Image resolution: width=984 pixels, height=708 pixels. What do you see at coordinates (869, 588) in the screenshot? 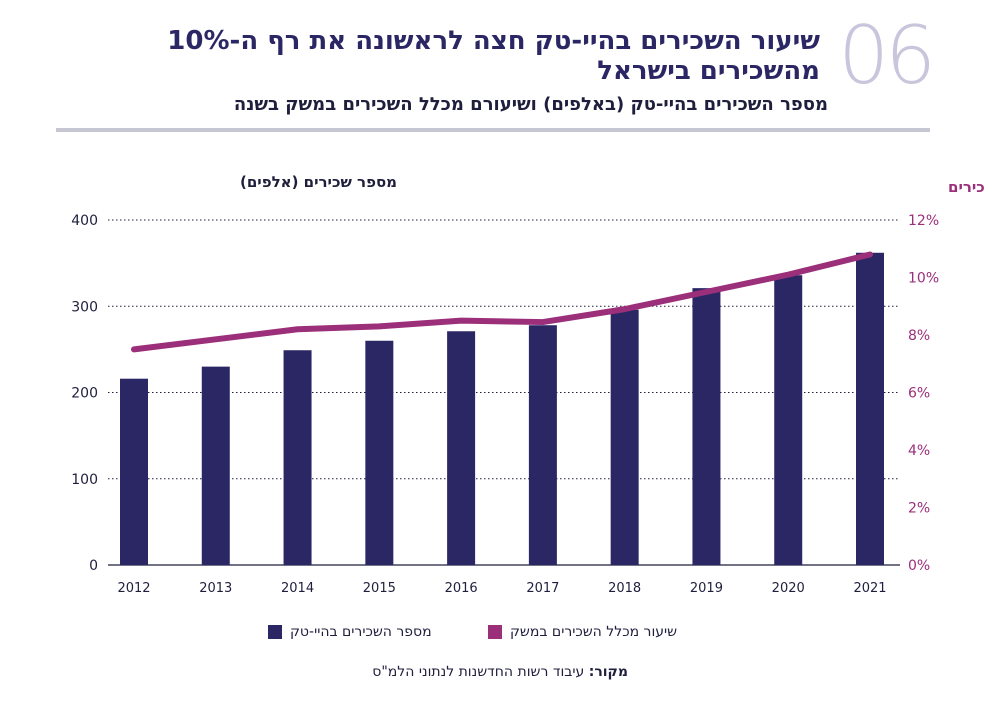
I see `x-tick-label: 2021` at bounding box center [869, 588].